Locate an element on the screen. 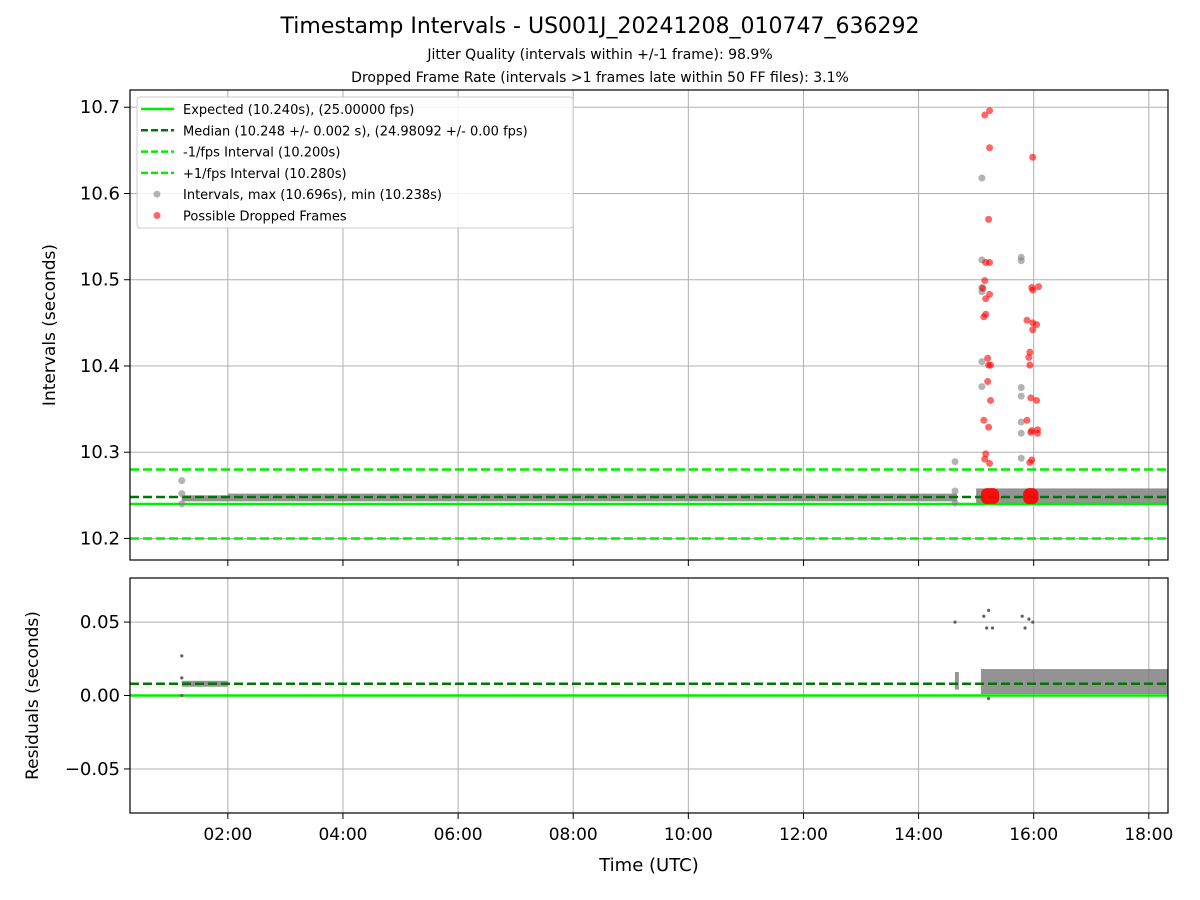 The image size is (1200, 900). legend-entry: Intervals, max (10.696s), min (10.238s) is located at coordinates (312, 195).